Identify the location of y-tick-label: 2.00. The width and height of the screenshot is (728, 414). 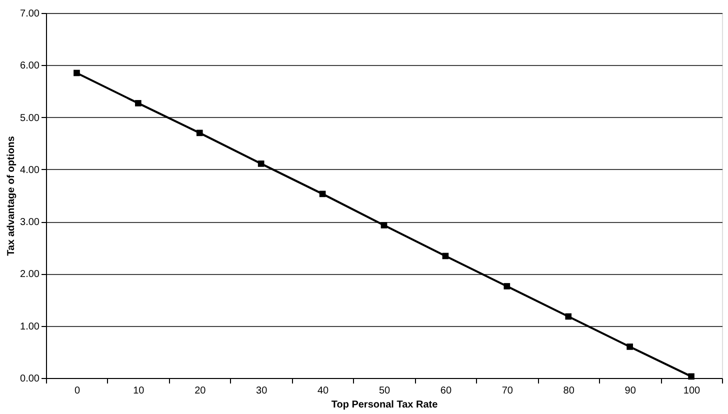
(30, 274).